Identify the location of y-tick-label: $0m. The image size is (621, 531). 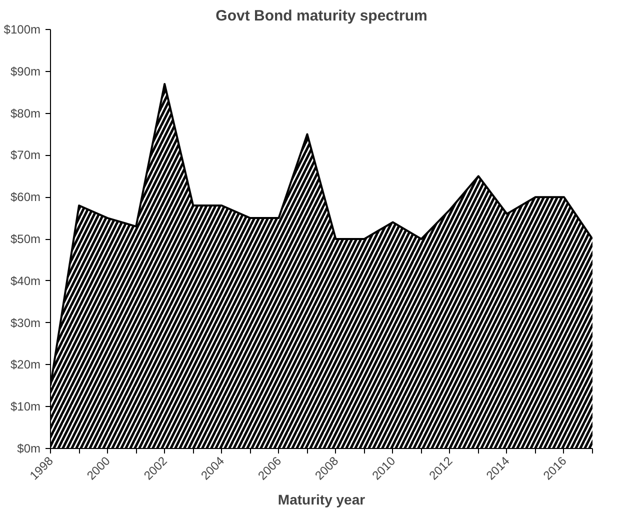
(29, 449).